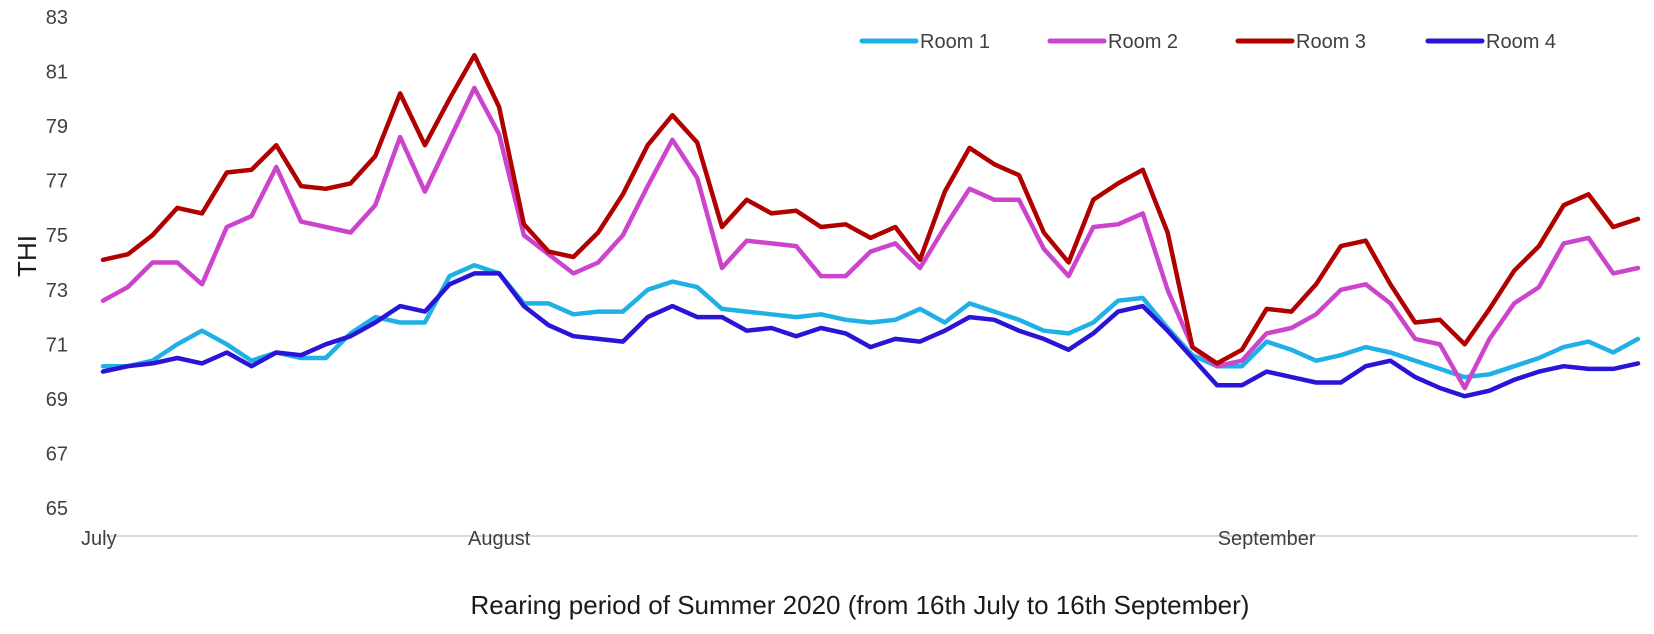 This screenshot has height=634, width=1654. What do you see at coordinates (57, 400) in the screenshot?
I see `y-tick-label: 69` at bounding box center [57, 400].